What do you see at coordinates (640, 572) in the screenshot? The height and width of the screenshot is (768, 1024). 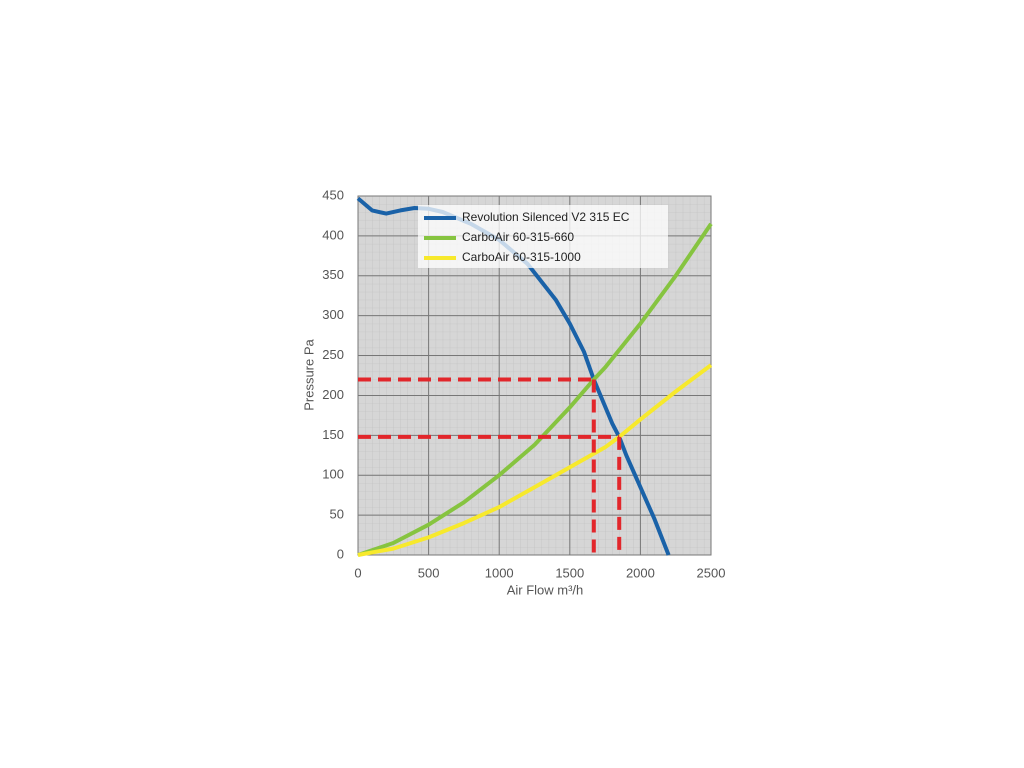 I see `x-tick-label: 2000` at bounding box center [640, 572].